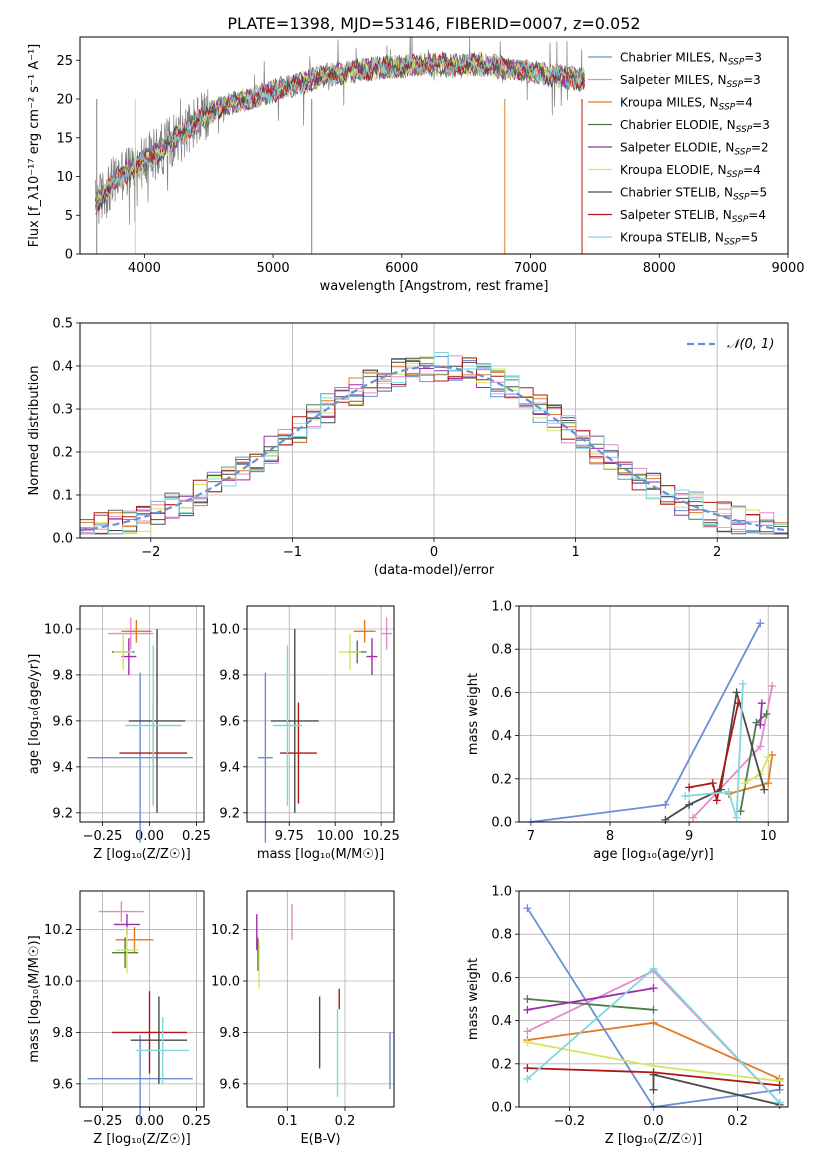 This screenshot has width=819, height=1170. What do you see at coordinates (150, 552) in the screenshot?
I see `tick-label-x: −2` at bounding box center [150, 552].